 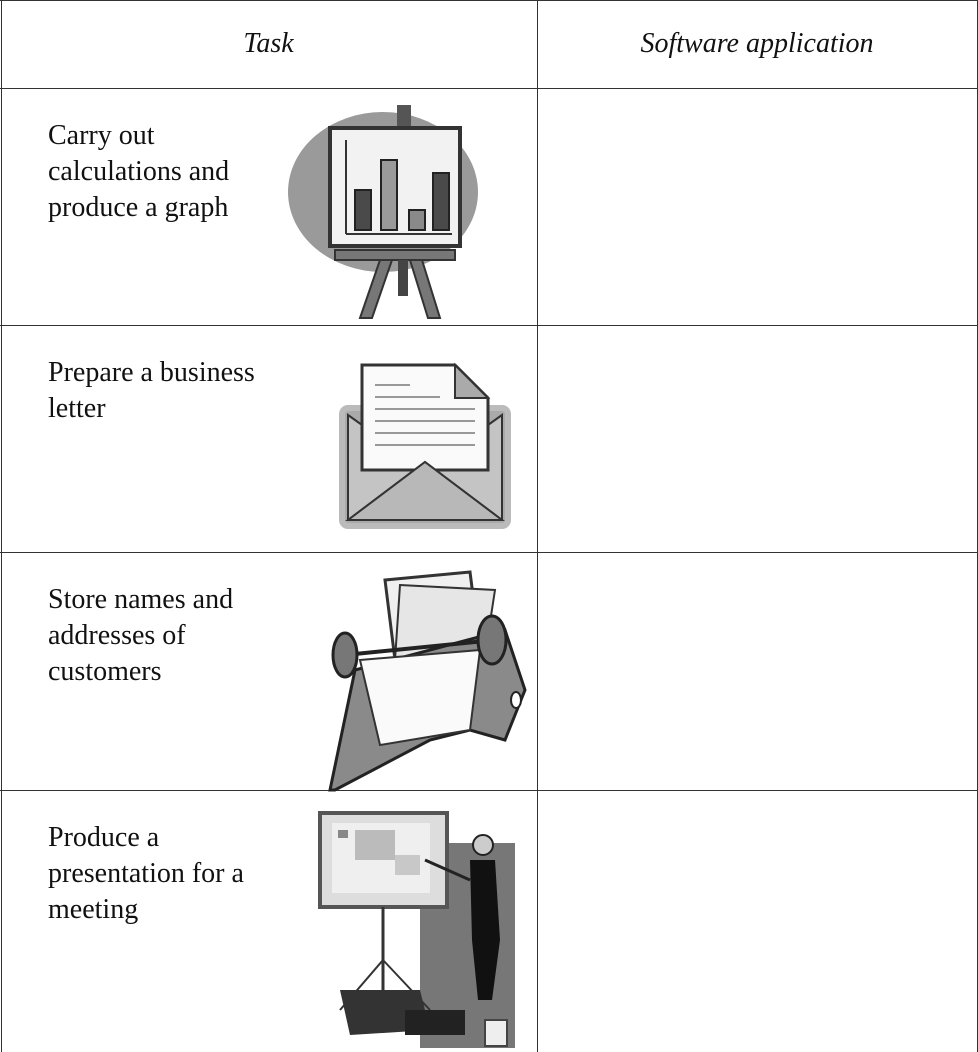 I want to click on task-text: calculations and, so click(x=139, y=171).